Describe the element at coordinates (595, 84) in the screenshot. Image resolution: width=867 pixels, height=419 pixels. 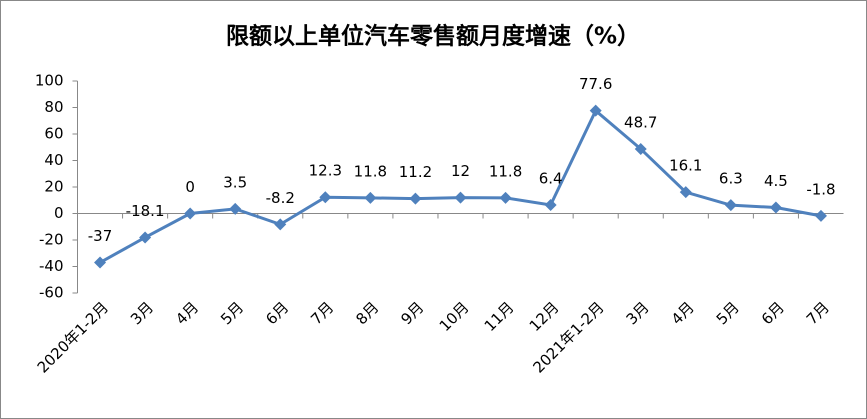
I see `data-label: 77.6` at that location.